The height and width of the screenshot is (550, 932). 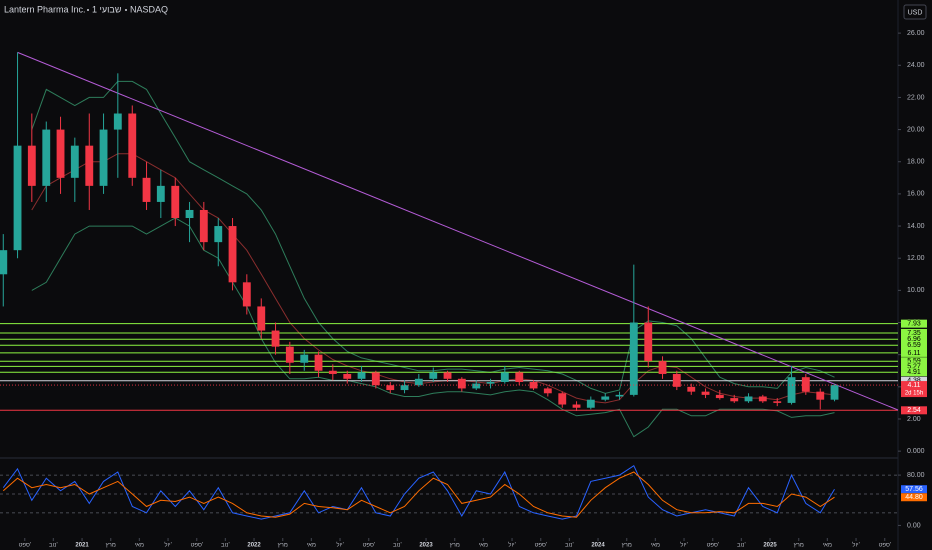 What do you see at coordinates (916, 162) in the screenshot?
I see `y-tick-label: 18.00` at bounding box center [916, 162].